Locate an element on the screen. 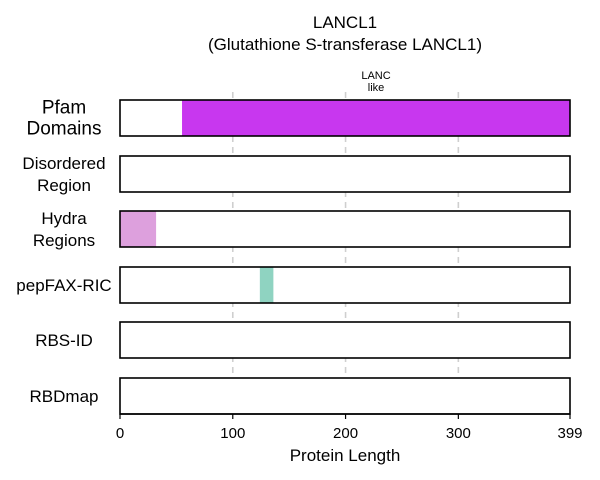  chart-subtitle: (Glutathione S-transferase LANCL1) is located at coordinates (345, 44).